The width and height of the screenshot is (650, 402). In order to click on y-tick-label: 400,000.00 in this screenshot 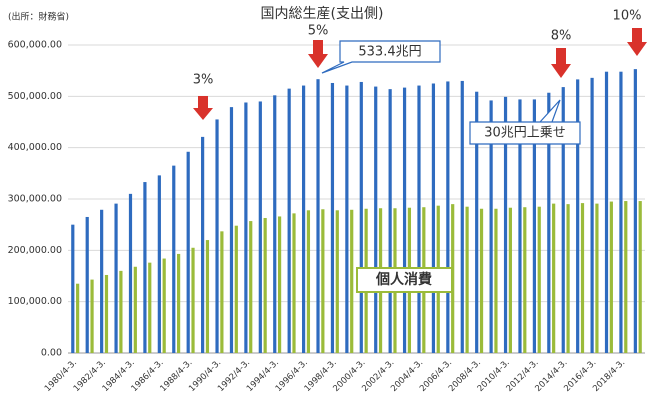, I will do `click(35, 147)`.